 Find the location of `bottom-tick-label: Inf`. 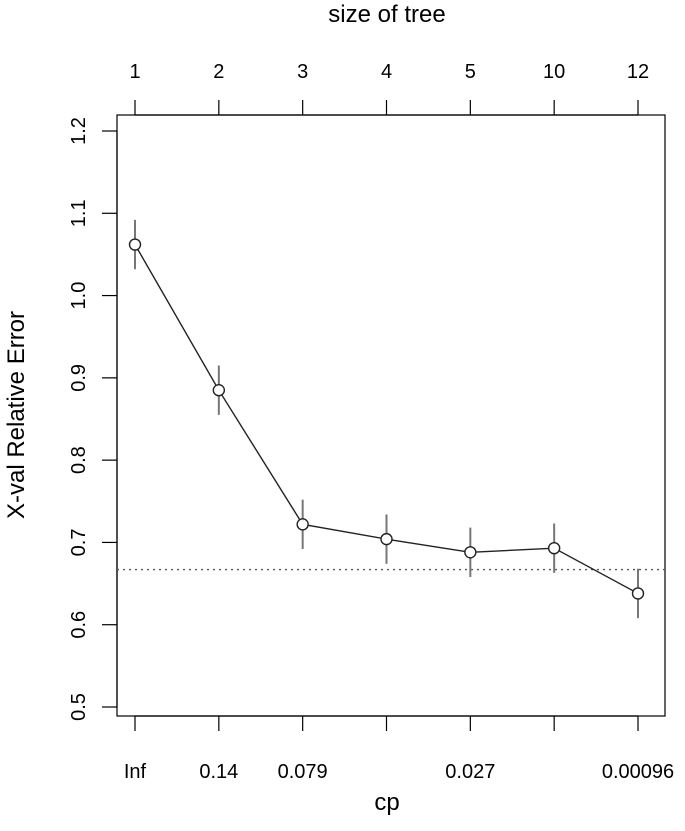

bottom-tick-label: Inf is located at coordinates (135, 772).